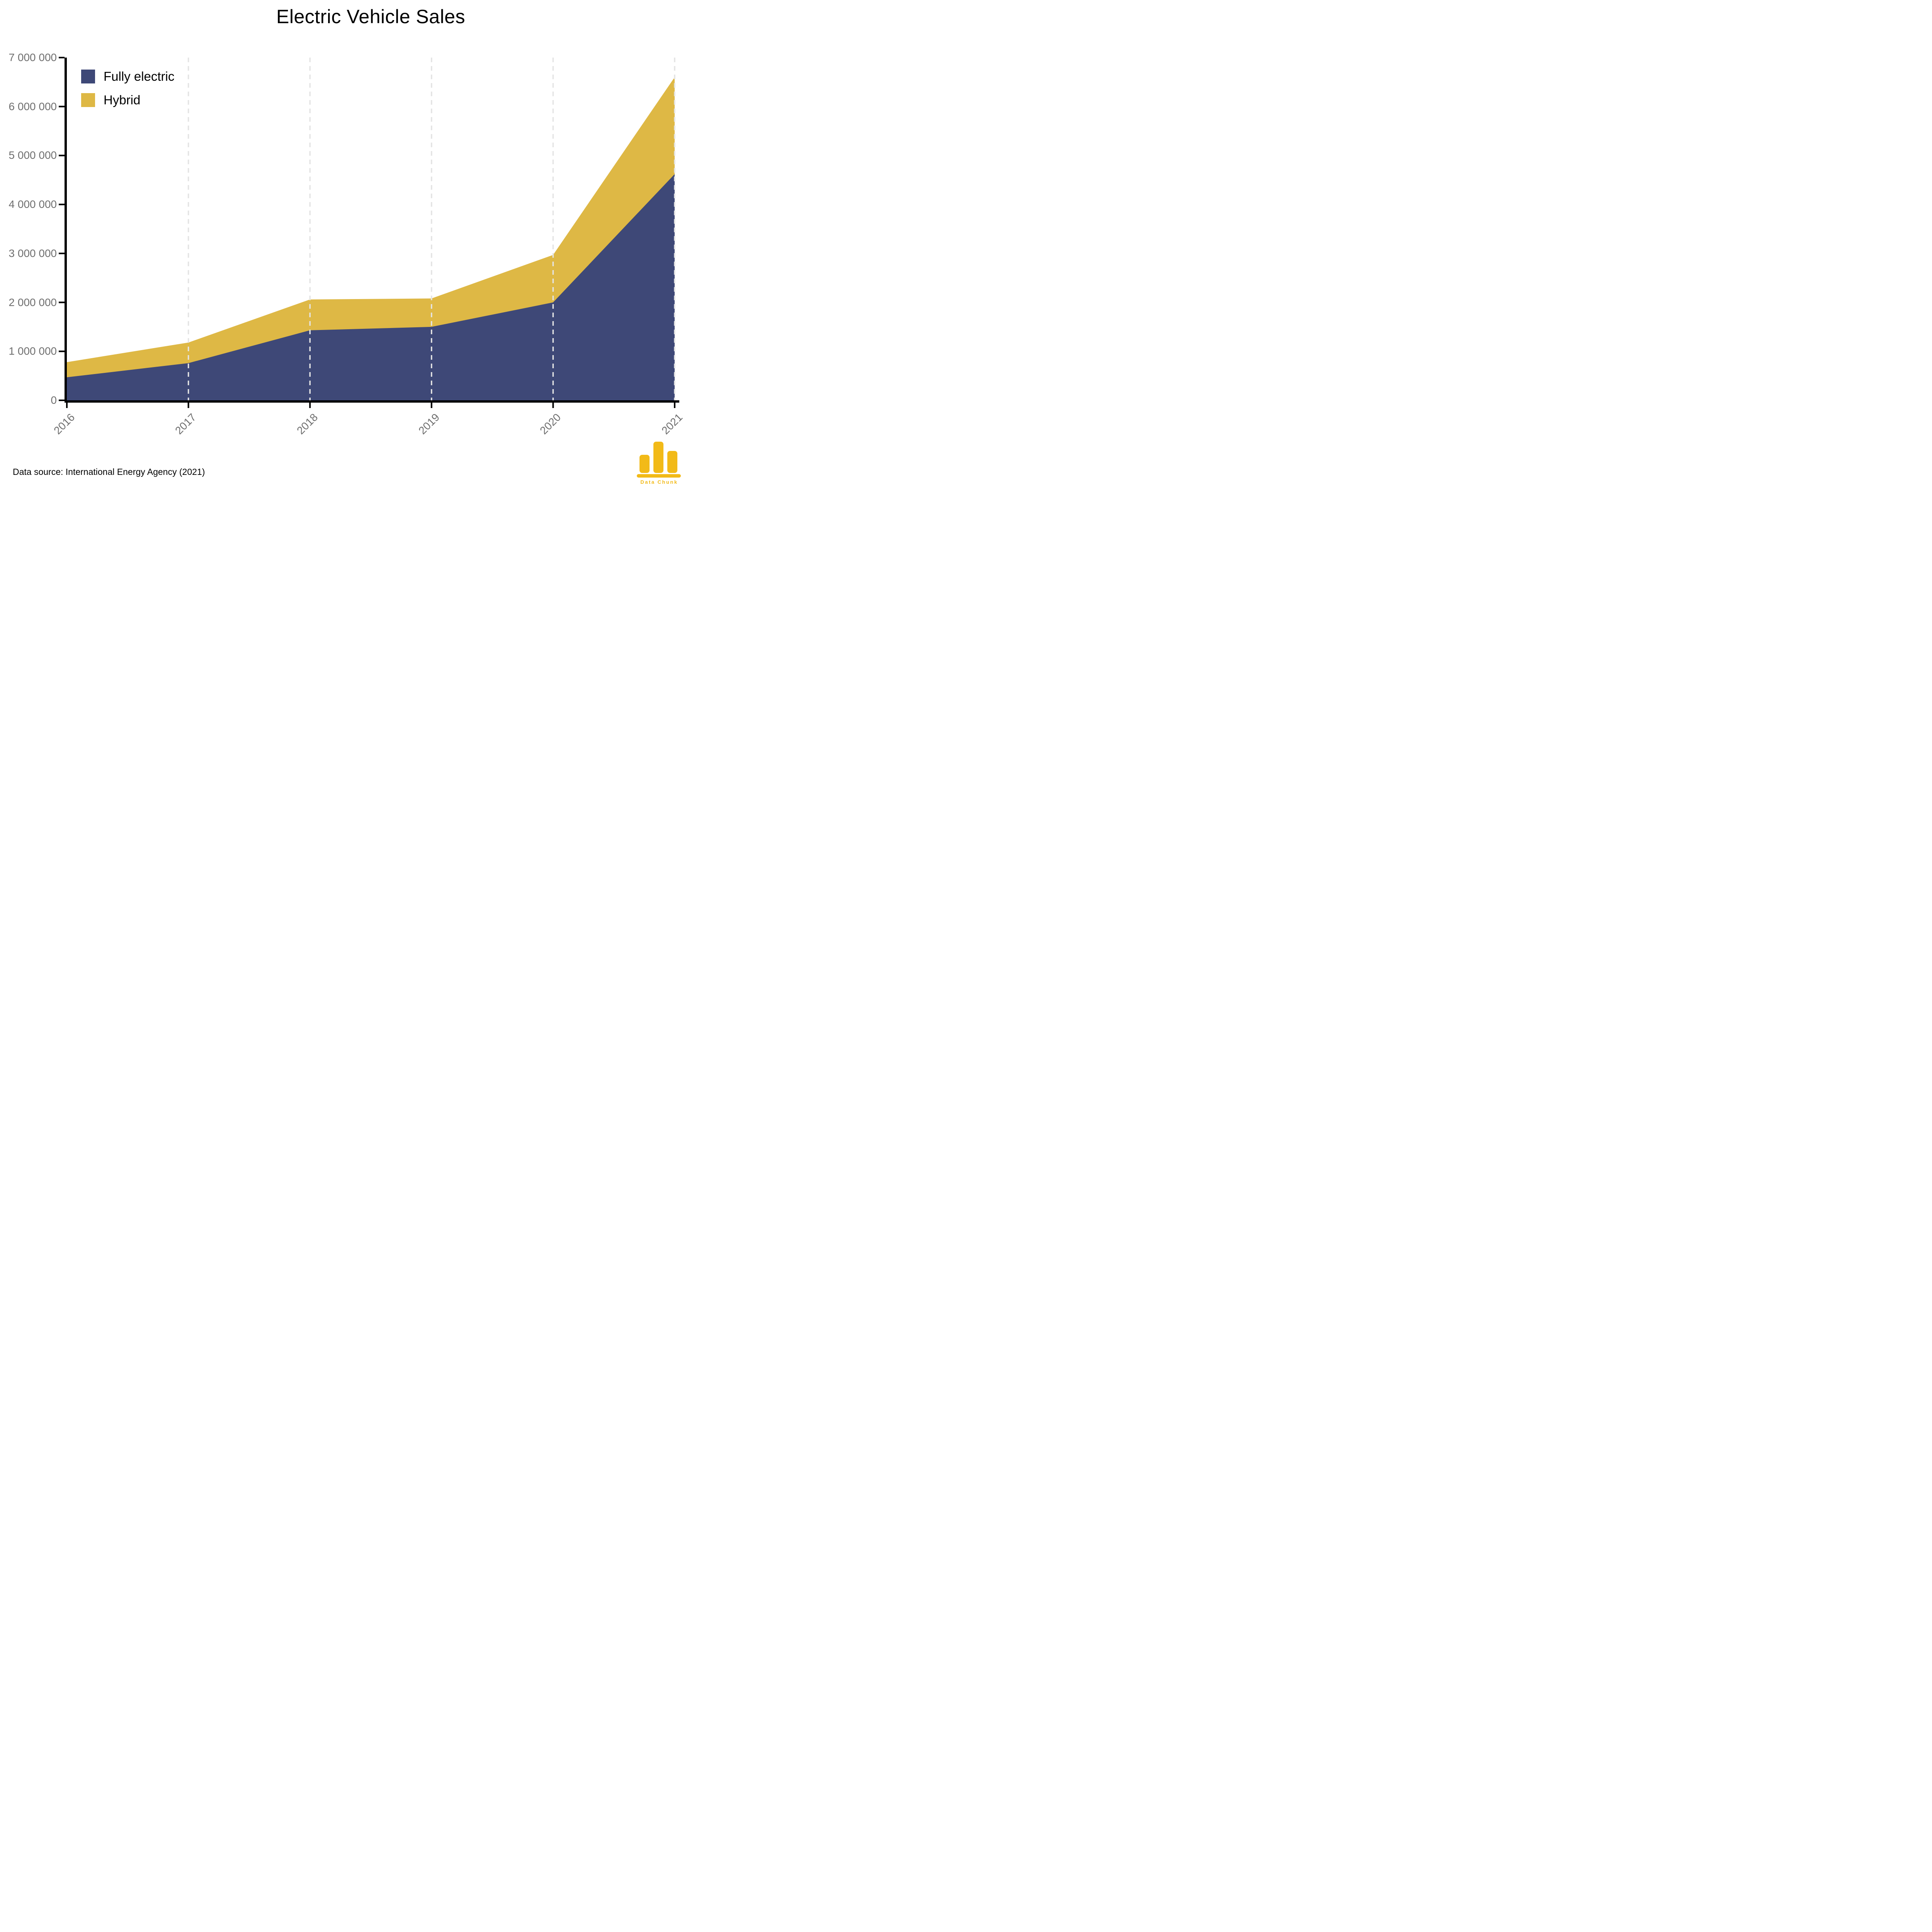 This screenshot has height=1932, width=1932. Describe the element at coordinates (550, 424) in the screenshot. I see `x-tick-label-2020: 2020` at that location.